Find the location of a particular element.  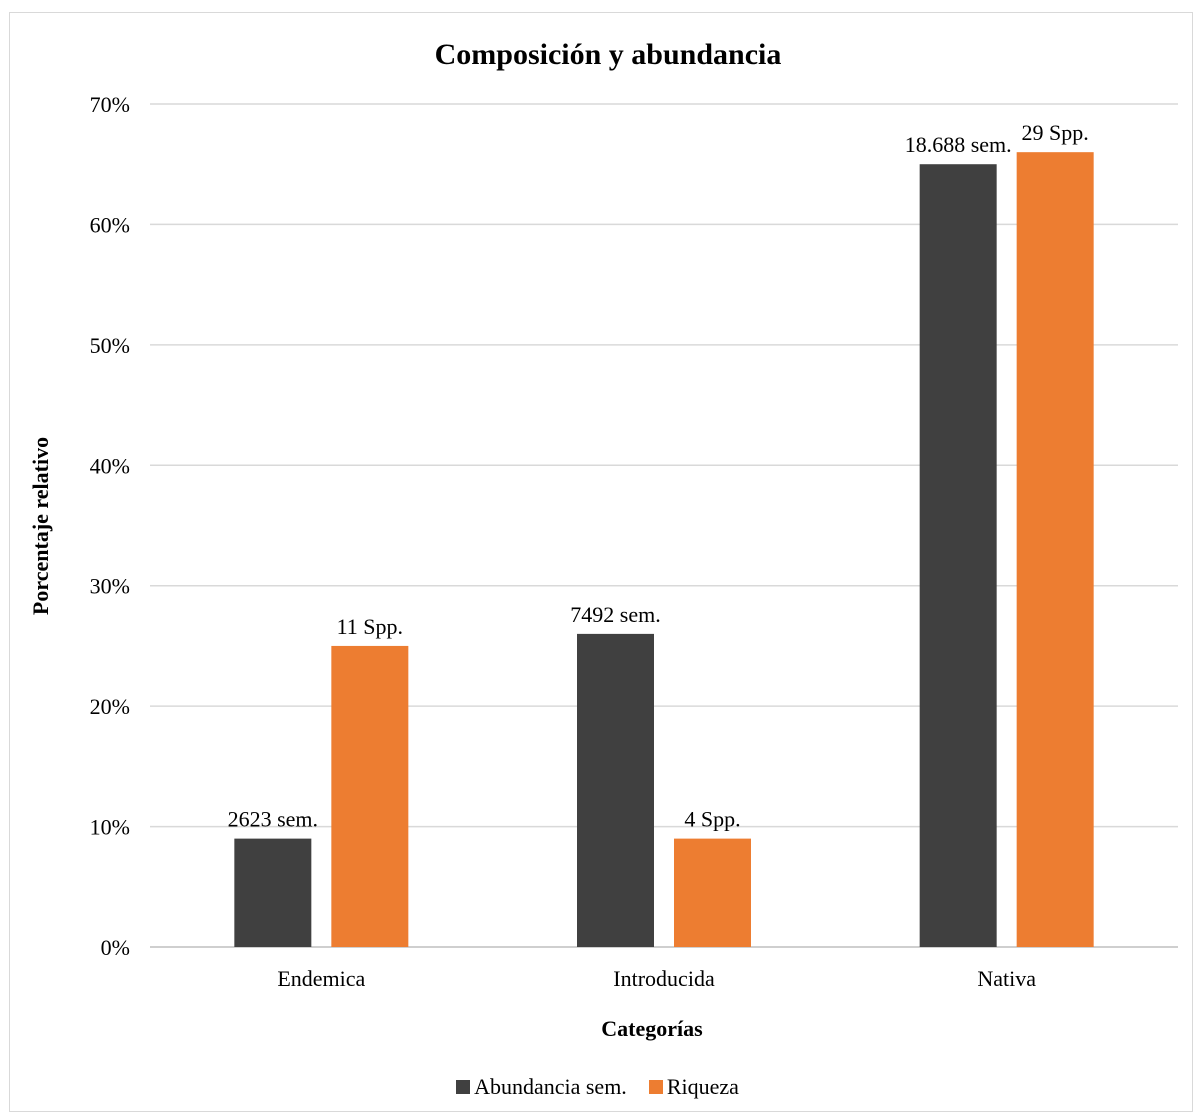

legend: Abundancia sem. Riqueza is located at coordinates (597, 1087).